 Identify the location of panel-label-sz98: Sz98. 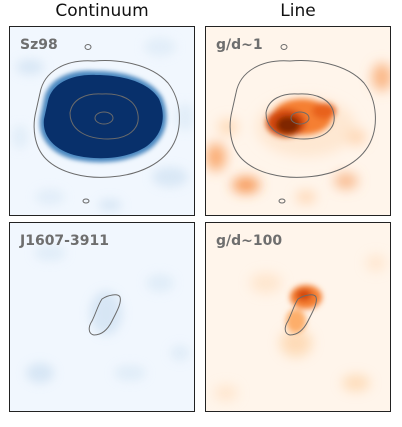
(39, 45).